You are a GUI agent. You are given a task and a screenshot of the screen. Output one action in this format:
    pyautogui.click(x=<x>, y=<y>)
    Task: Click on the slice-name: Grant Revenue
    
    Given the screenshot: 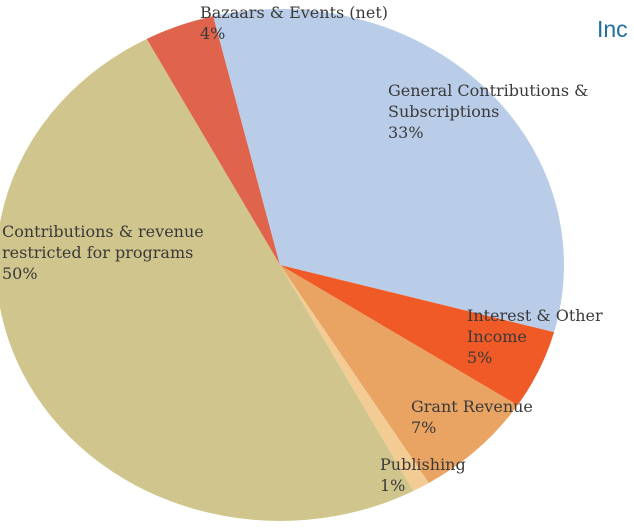 What is the action you would take?
    pyautogui.click(x=472, y=406)
    